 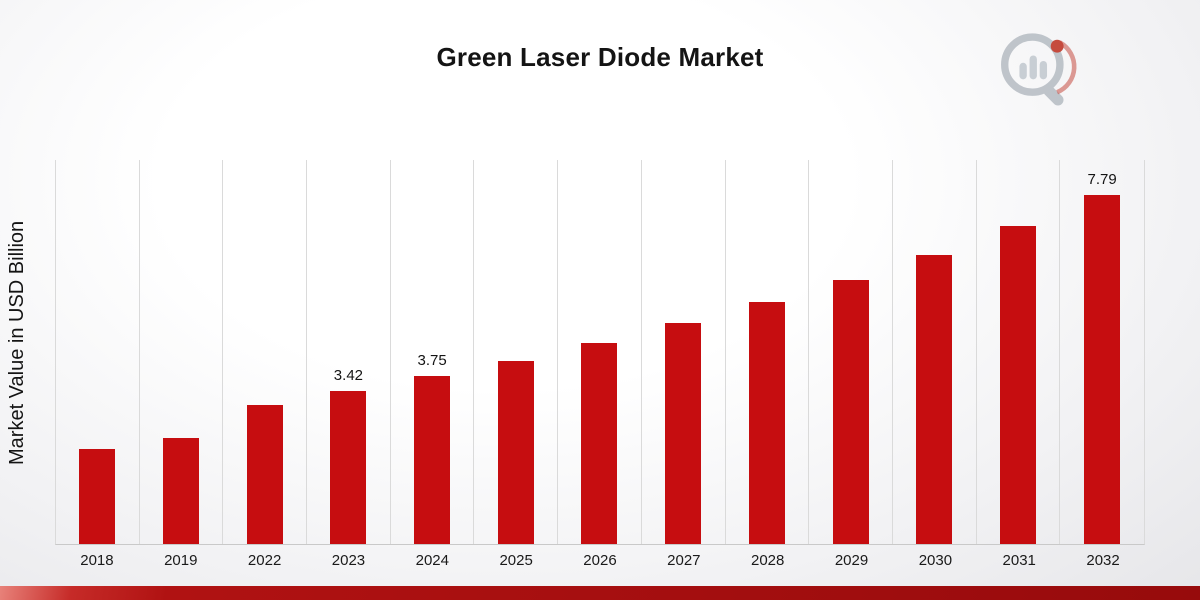 I want to click on bar-2018, so click(x=97, y=496).